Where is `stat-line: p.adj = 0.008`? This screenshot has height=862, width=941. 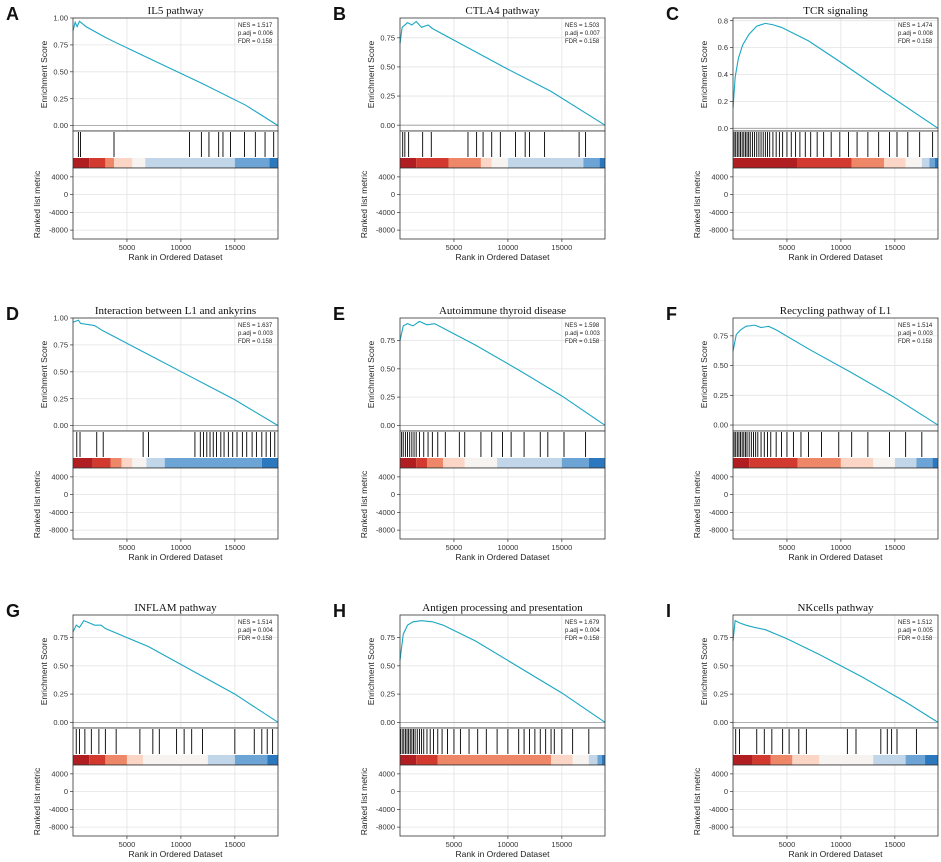
stat-line: p.adj = 0.008 is located at coordinates (916, 34).